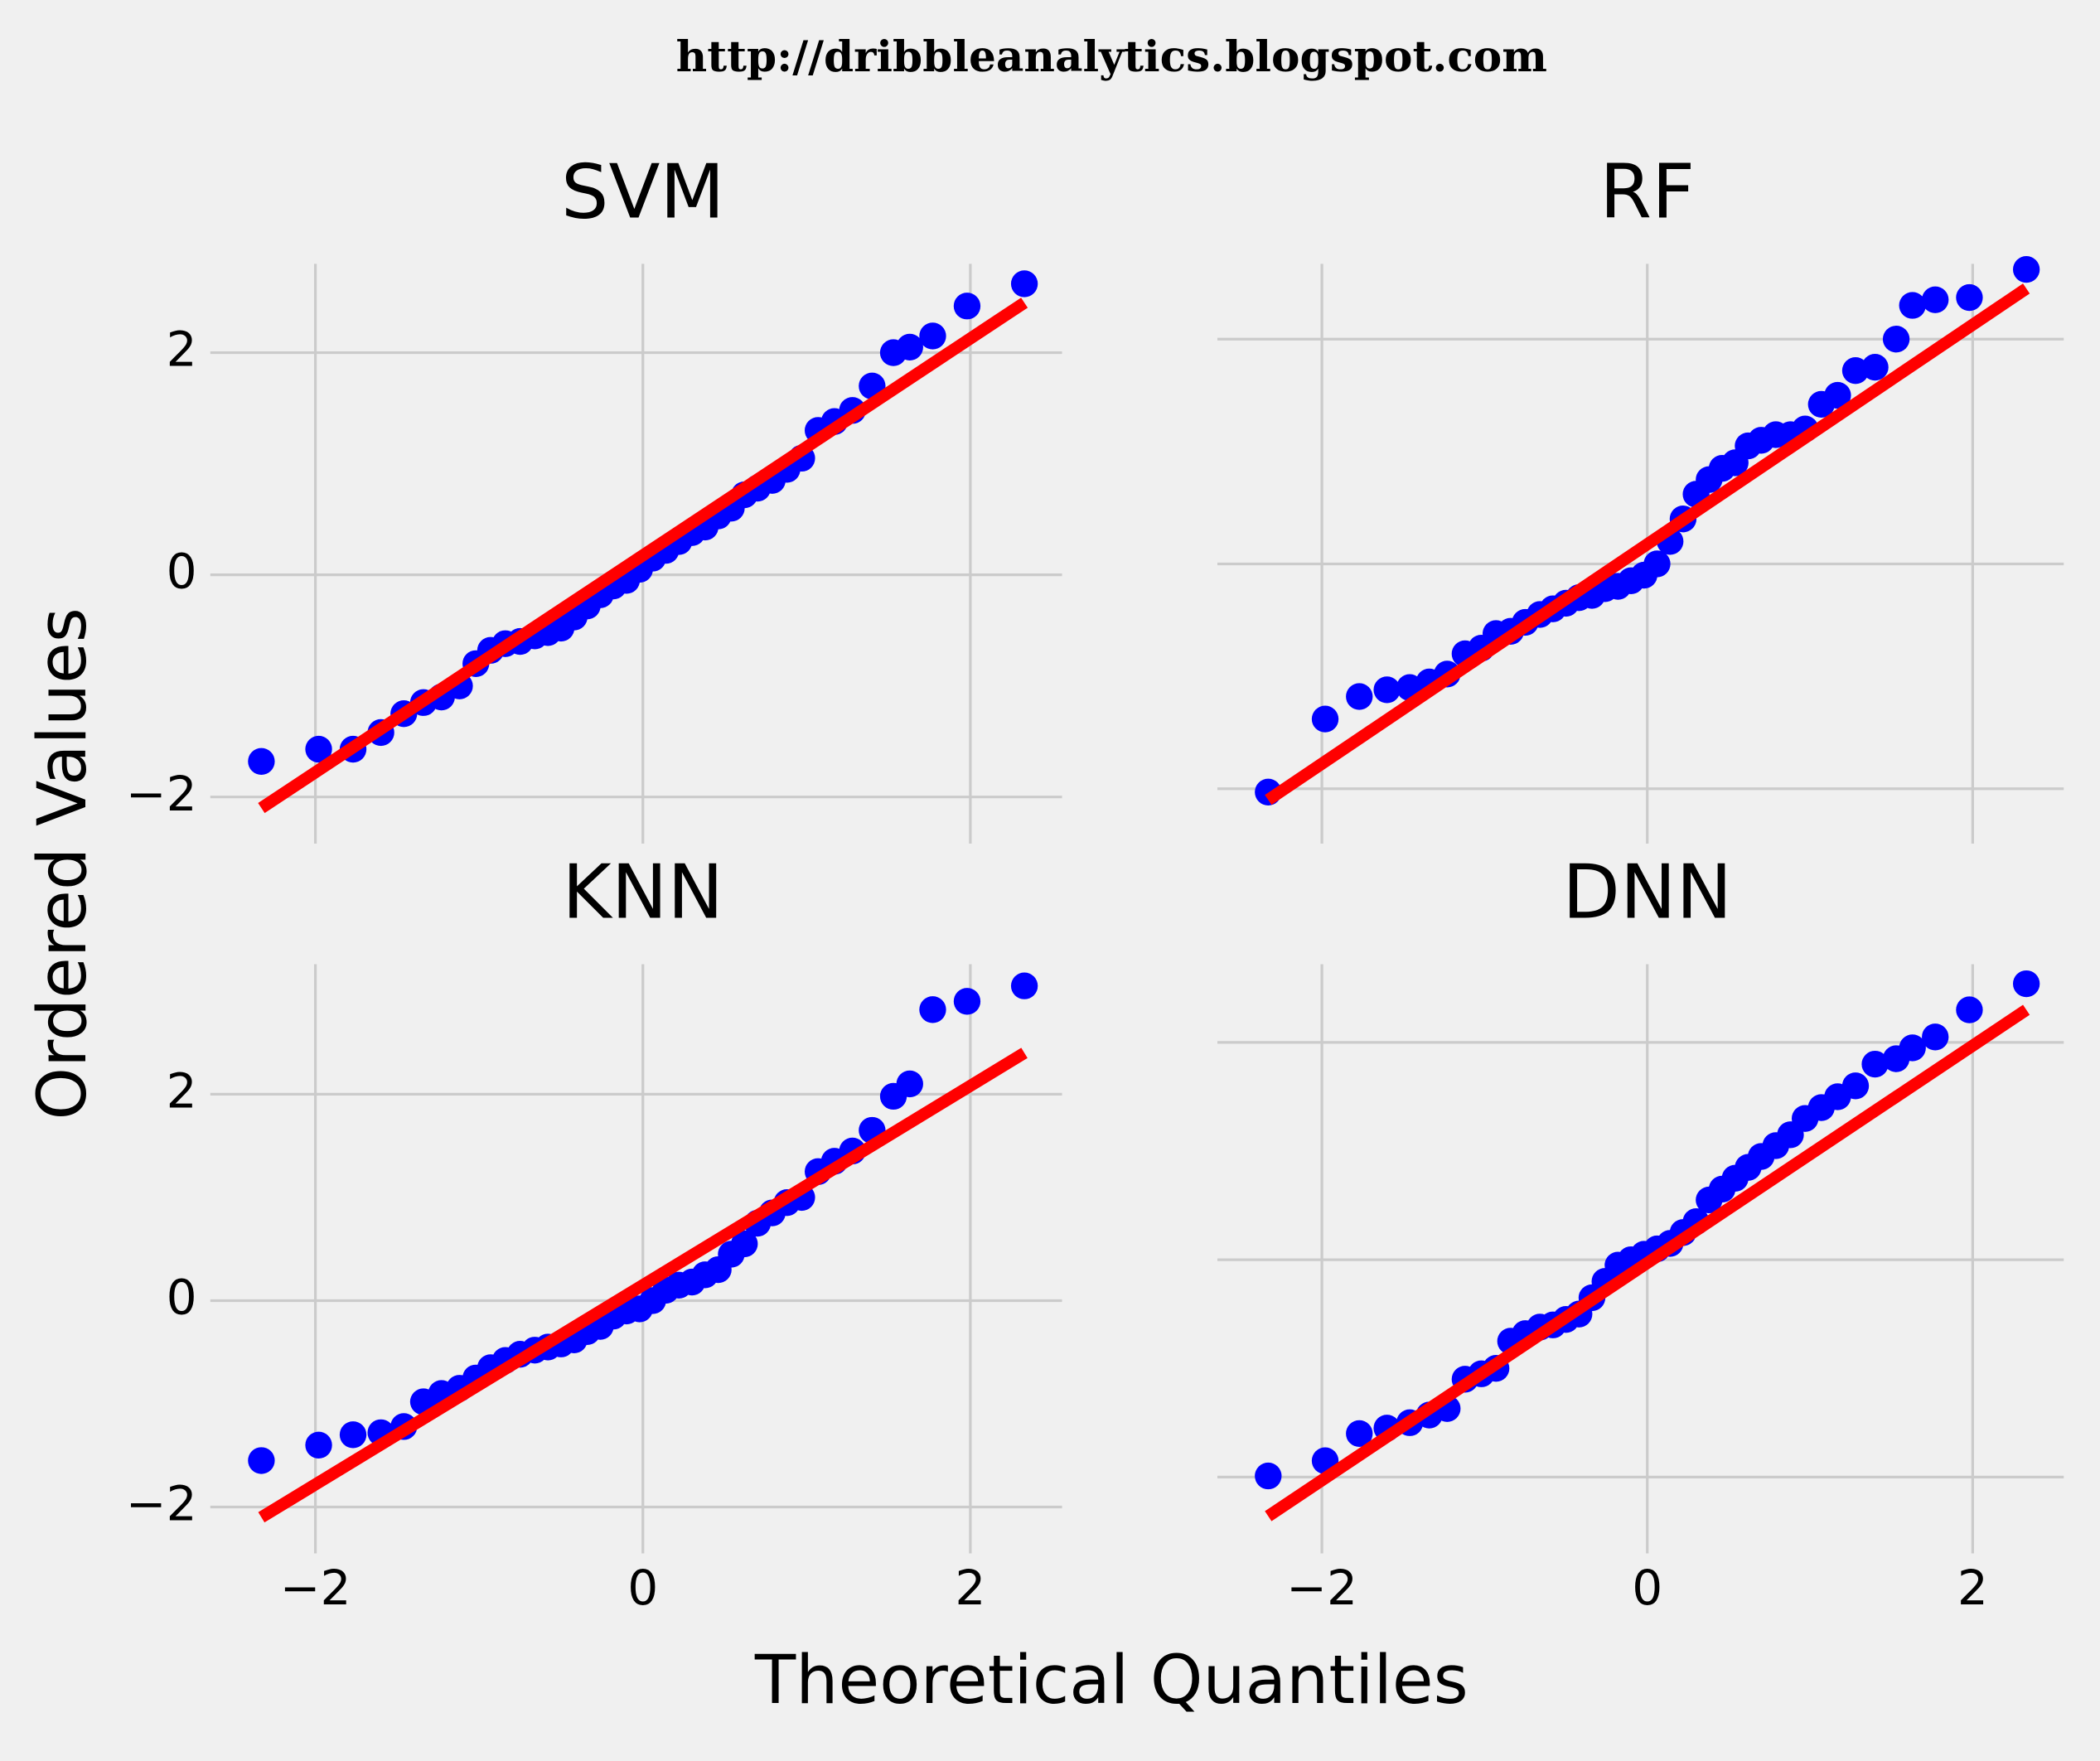 This screenshot has width=2100, height=1761. Describe the element at coordinates (1111, 1681) in the screenshot. I see `x-axis-label: Theoretical Quantiles` at that location.